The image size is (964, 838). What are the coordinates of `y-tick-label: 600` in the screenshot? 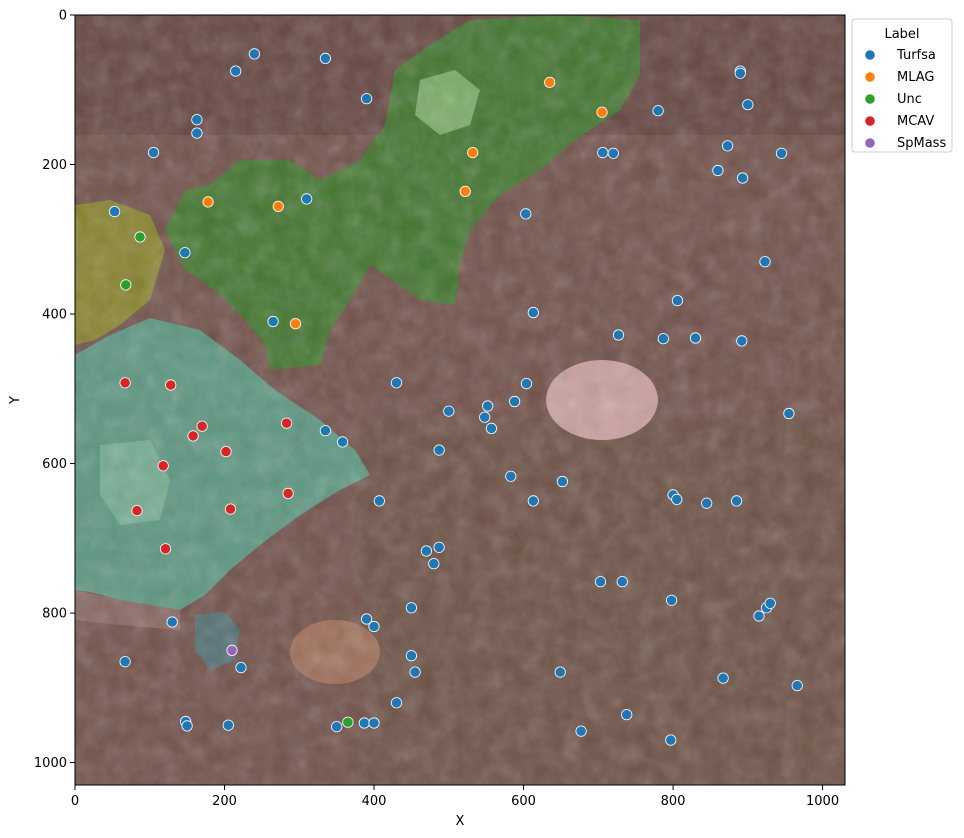 It's located at (54, 464).